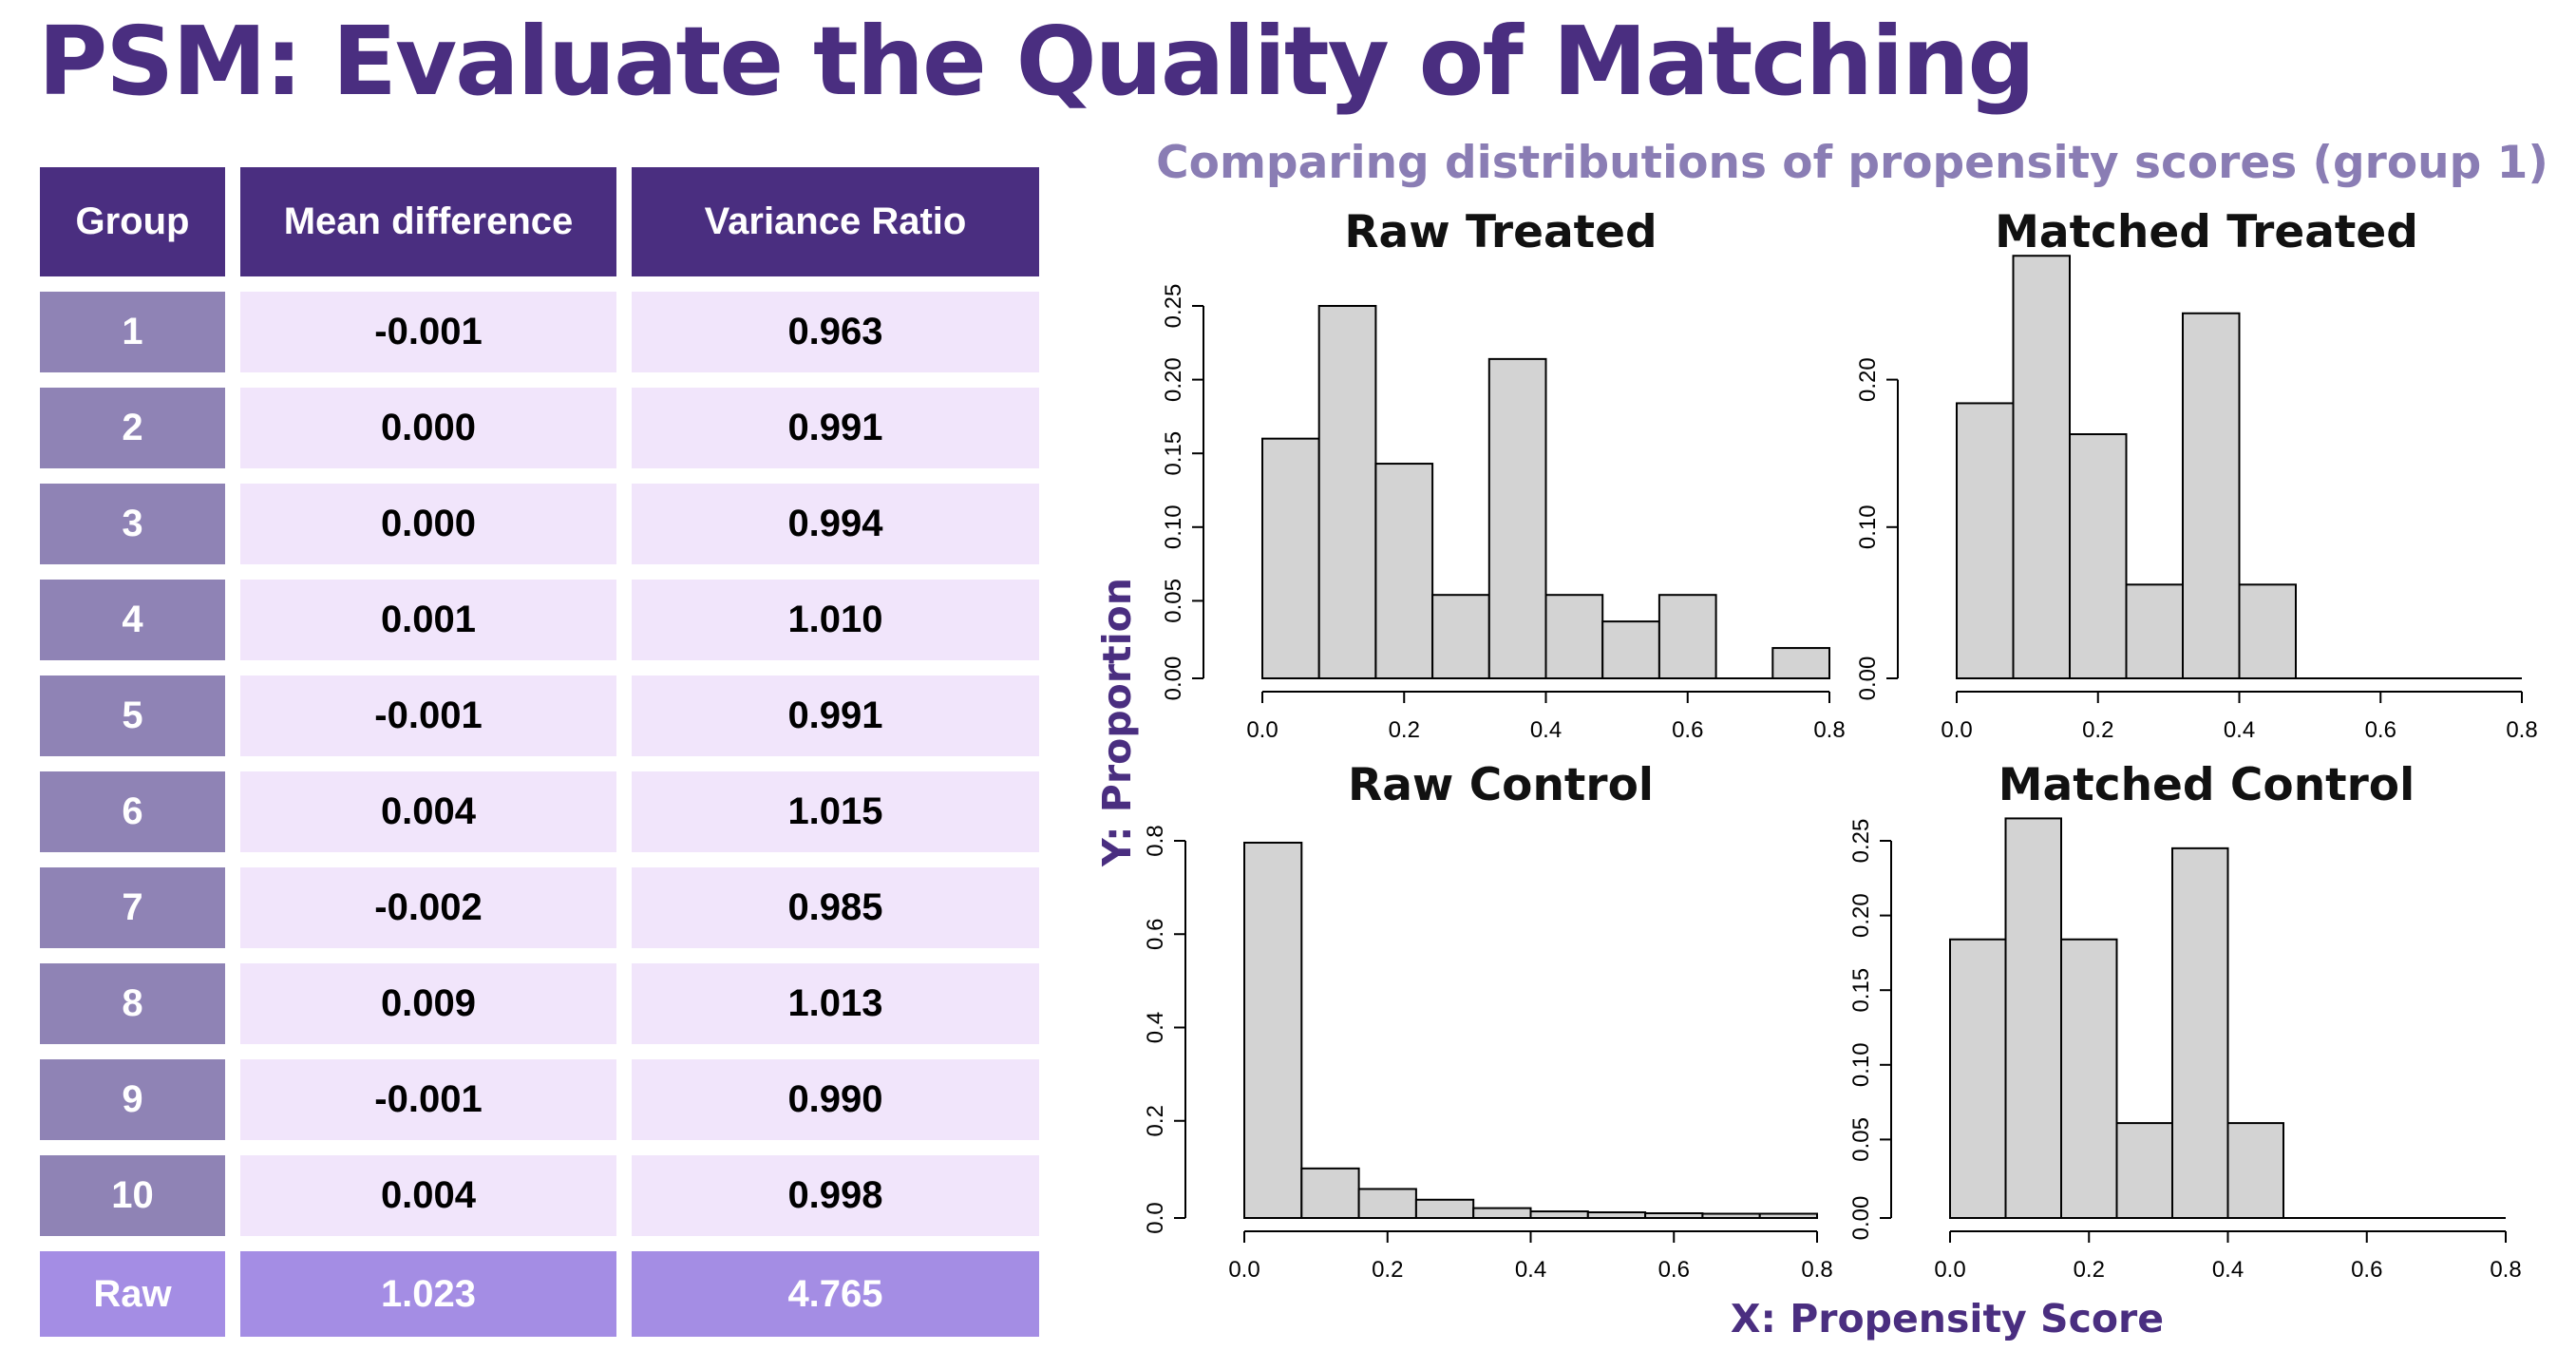 The width and height of the screenshot is (2576, 1370). What do you see at coordinates (1155, 934) in the screenshot?
I see `y-tick-label: 0.6` at bounding box center [1155, 934].